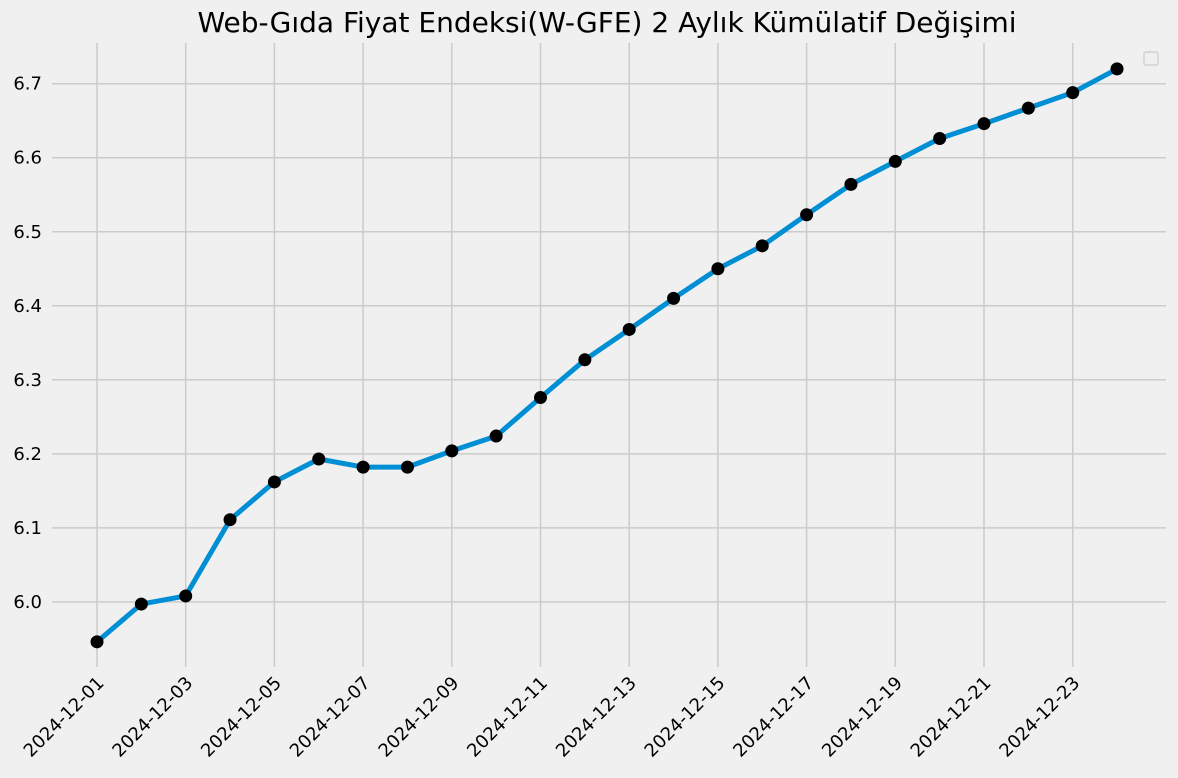  I want to click on y-tick-label: 6.7, so click(27, 84).